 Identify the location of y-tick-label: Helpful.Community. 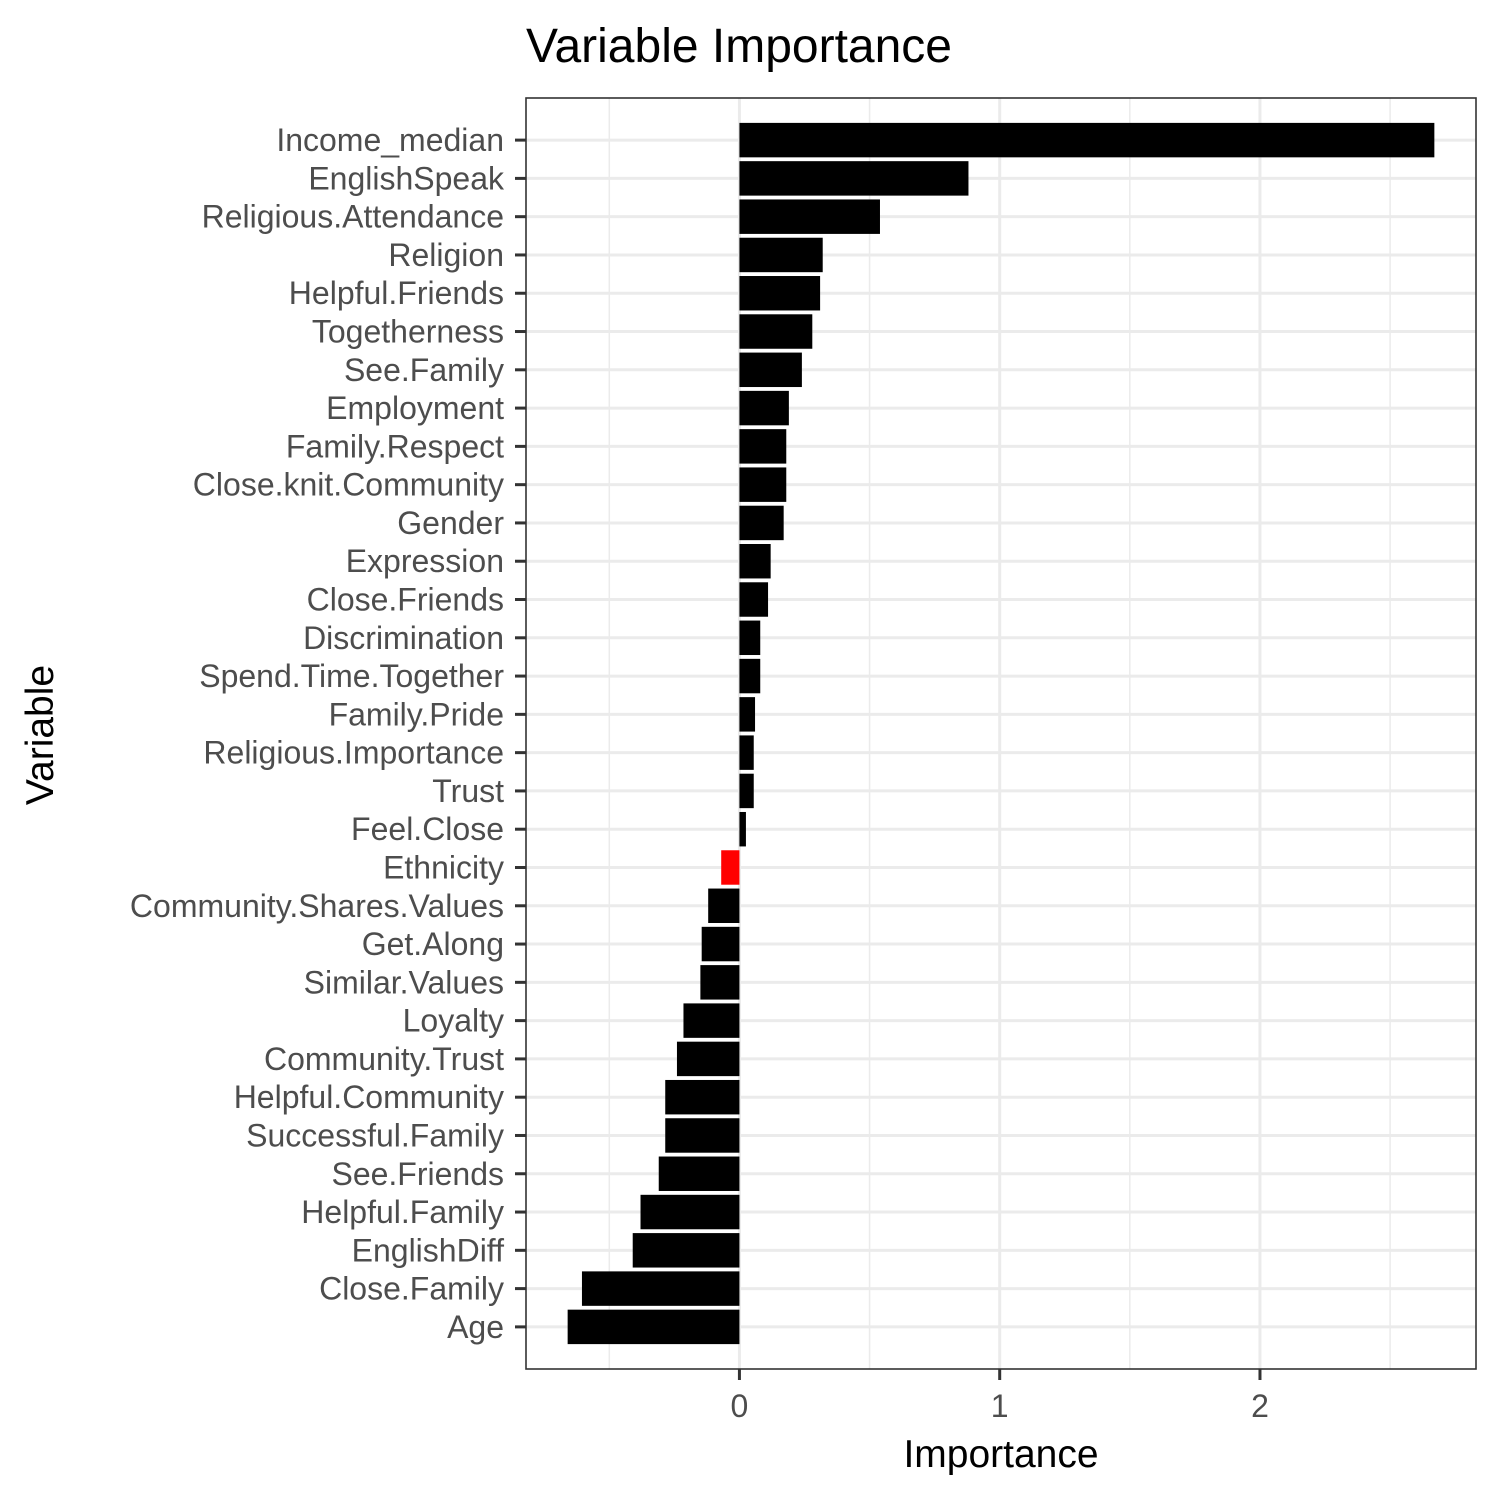
(369, 1097).